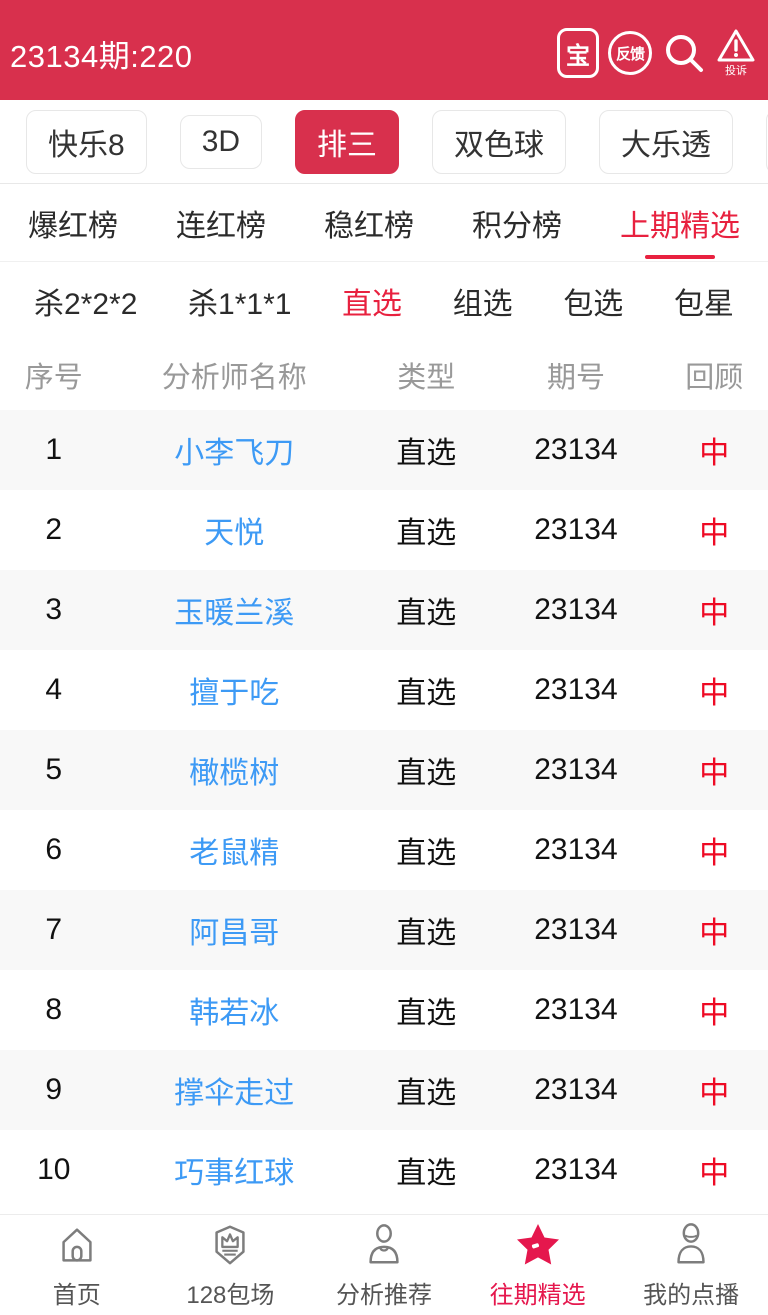 This screenshot has width=768, height=1315. What do you see at coordinates (384, 690) in the screenshot?
I see `table-row: 4 擅于吃 直选 23134 中` at bounding box center [384, 690].